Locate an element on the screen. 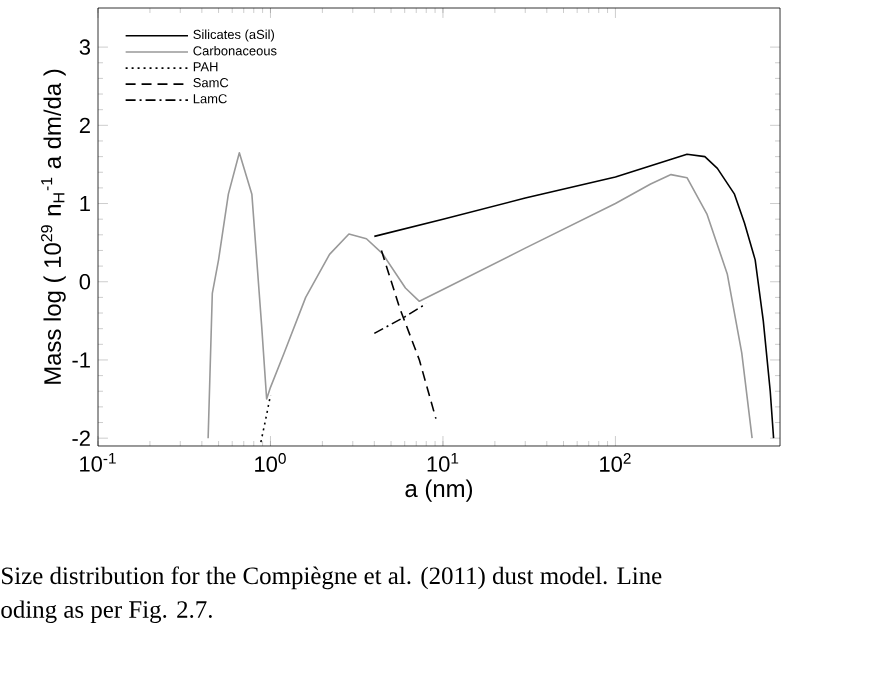 This screenshot has width=890, height=700. x-tick-label: 10$^{0}$ is located at coordinates (270, 462).